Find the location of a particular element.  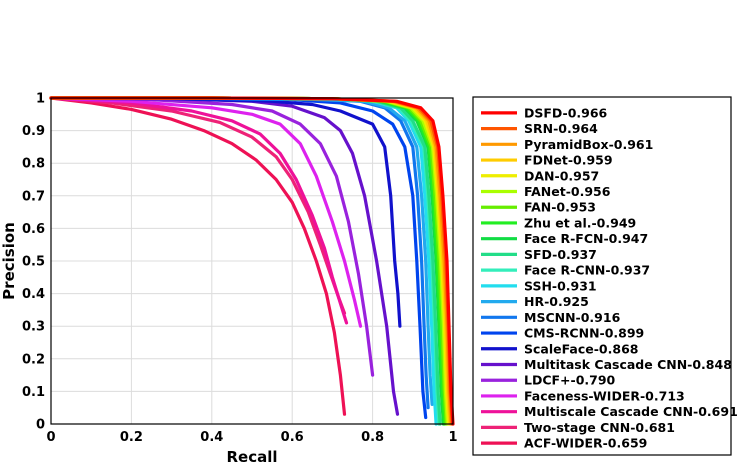

legend-entry: Multiscale Cascade CNN-0.691 is located at coordinates (631, 411).